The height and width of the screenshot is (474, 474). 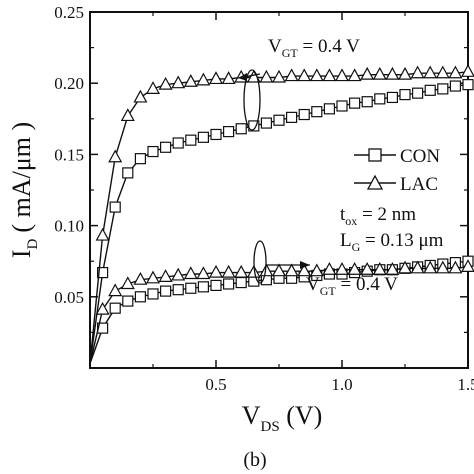 What do you see at coordinates (346, 240) in the screenshot?
I see `lg-main: L` at bounding box center [346, 240].